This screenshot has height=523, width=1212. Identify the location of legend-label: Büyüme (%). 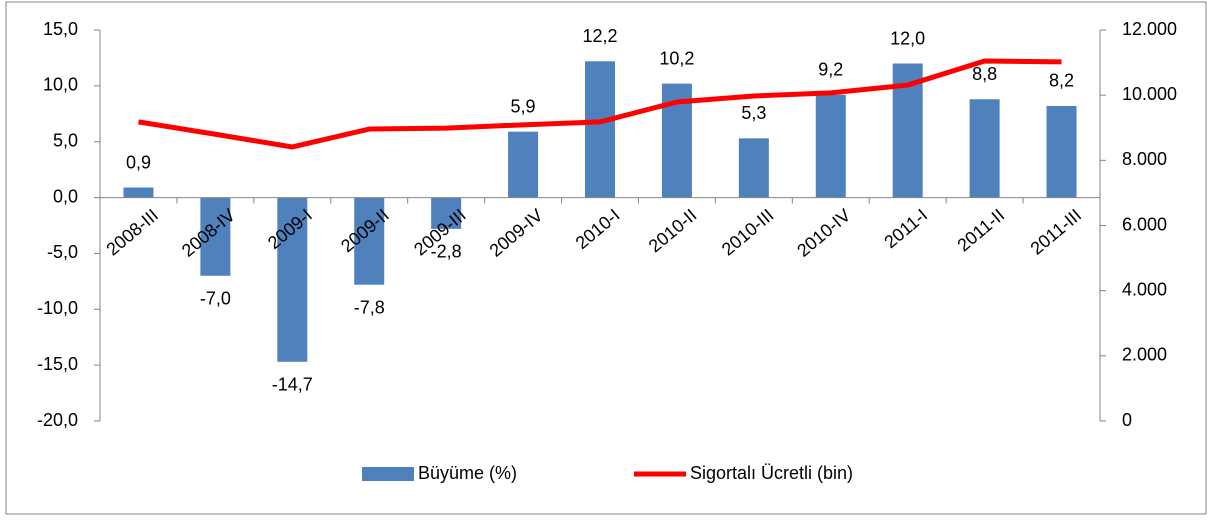
(467, 473).